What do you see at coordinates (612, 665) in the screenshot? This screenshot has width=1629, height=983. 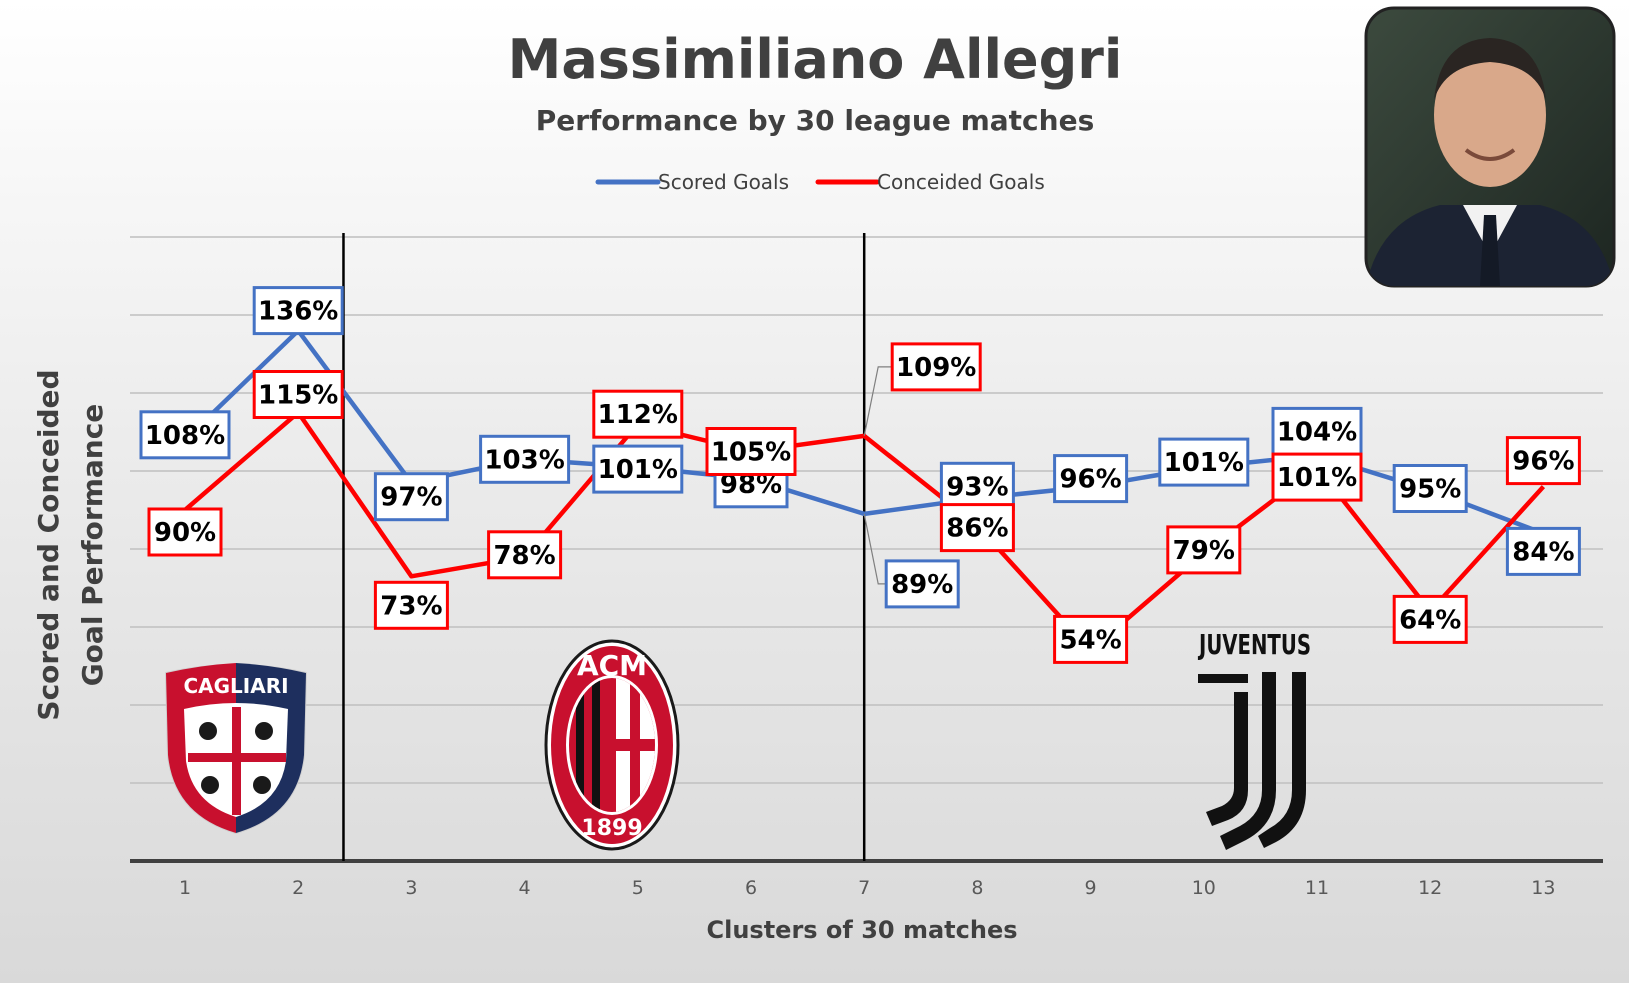 I see `milan-logo-text: ACM` at bounding box center [612, 665].